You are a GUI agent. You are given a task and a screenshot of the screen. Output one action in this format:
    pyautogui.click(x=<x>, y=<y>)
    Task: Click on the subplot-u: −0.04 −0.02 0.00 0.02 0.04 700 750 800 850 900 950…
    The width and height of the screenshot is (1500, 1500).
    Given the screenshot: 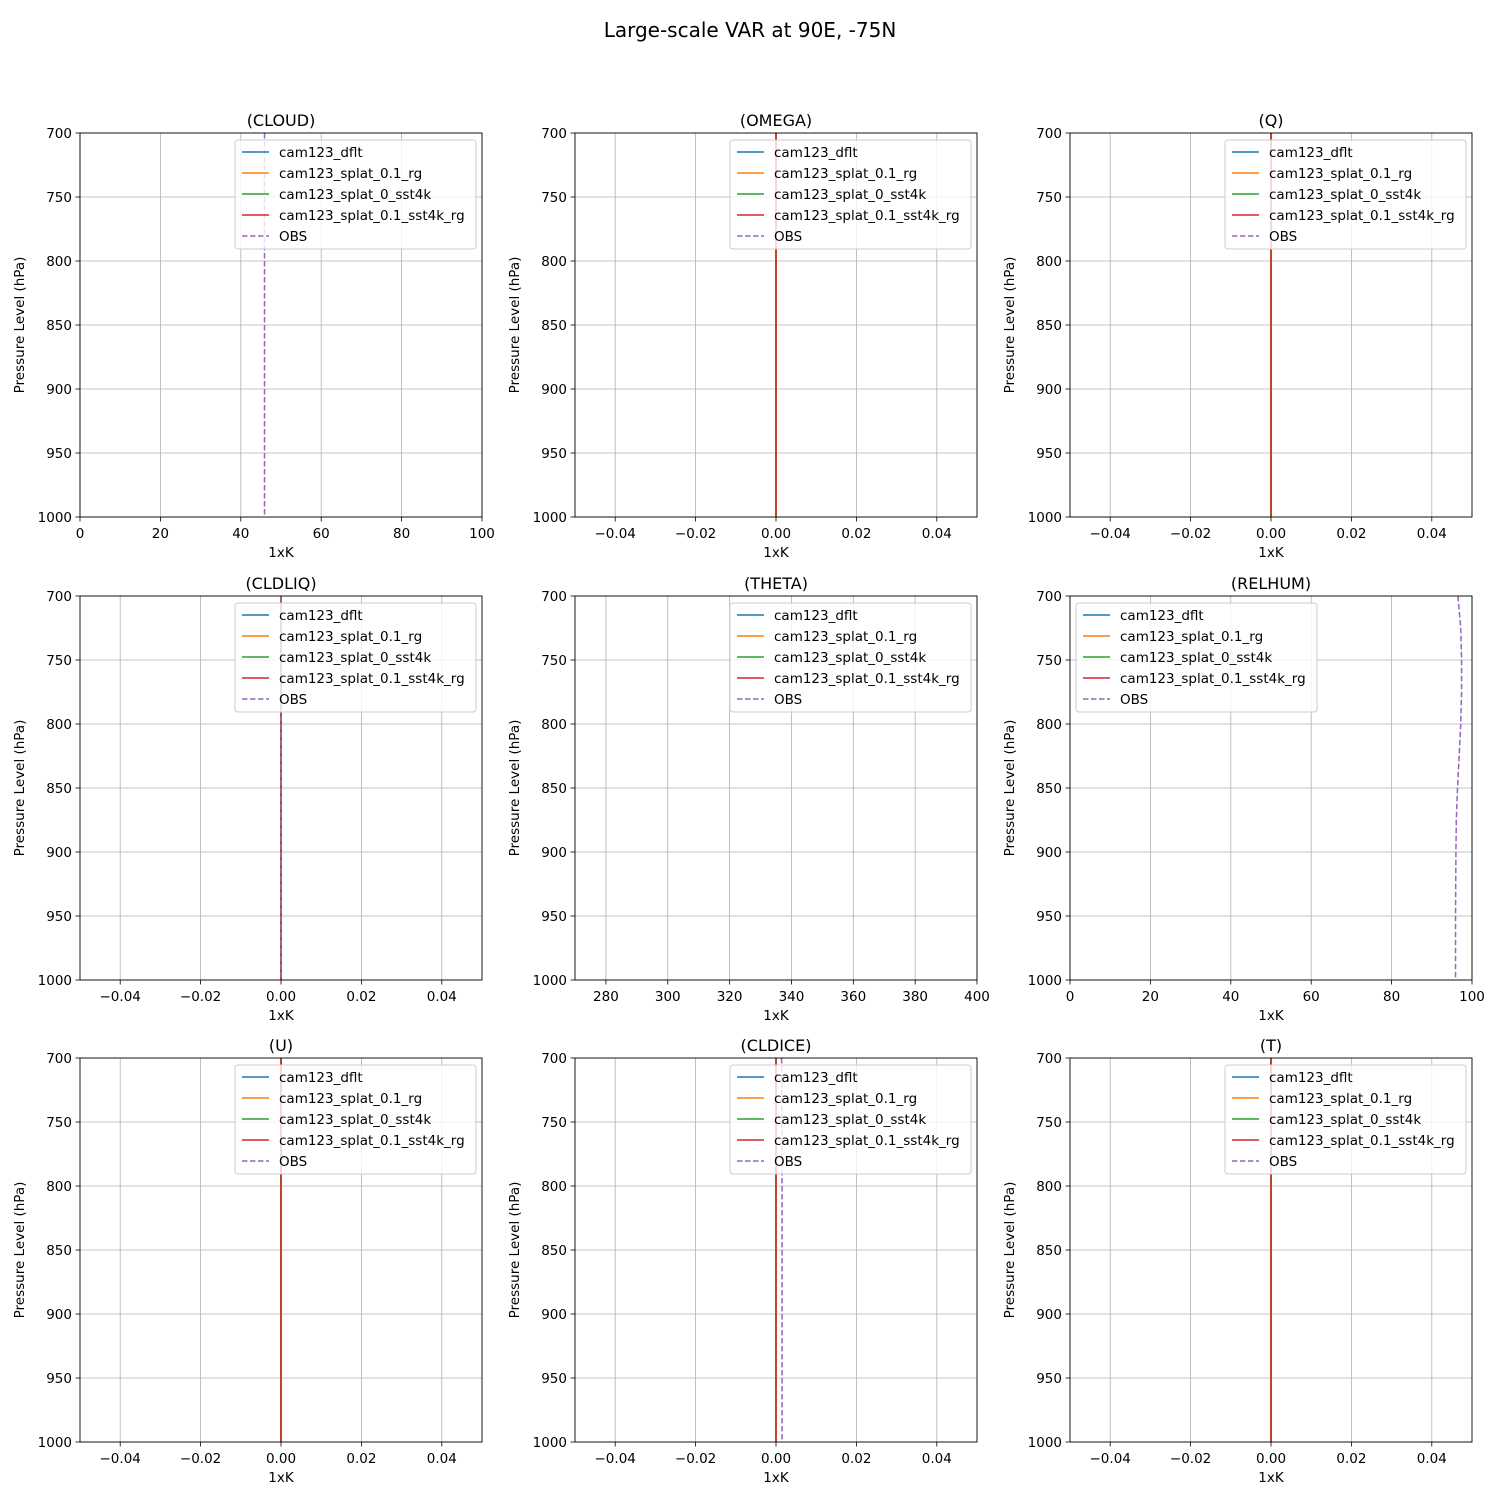 What is the action you would take?
    pyautogui.click(x=247, y=1261)
    